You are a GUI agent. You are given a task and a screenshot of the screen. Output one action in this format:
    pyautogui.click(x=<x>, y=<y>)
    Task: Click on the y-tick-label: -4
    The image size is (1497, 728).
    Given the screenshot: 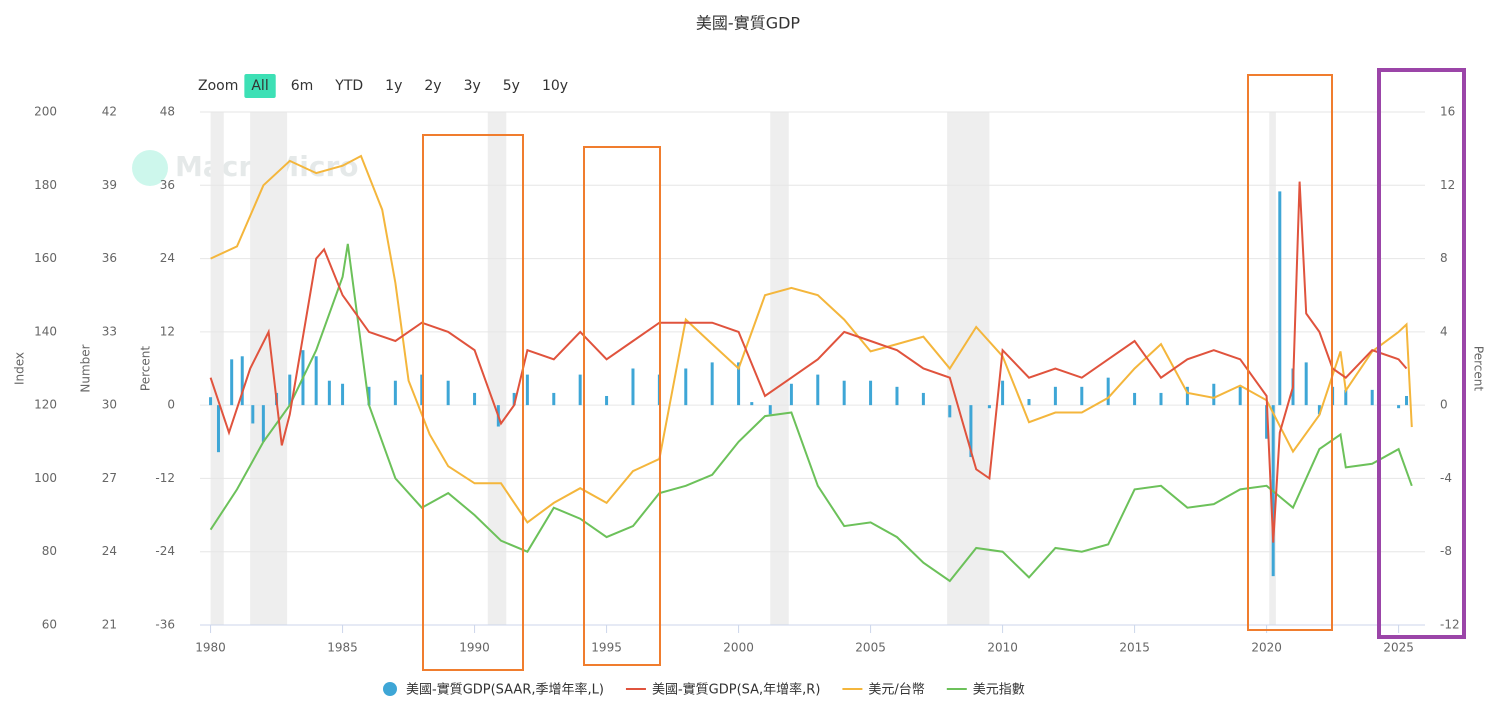 What is the action you would take?
    pyautogui.click(x=1446, y=478)
    